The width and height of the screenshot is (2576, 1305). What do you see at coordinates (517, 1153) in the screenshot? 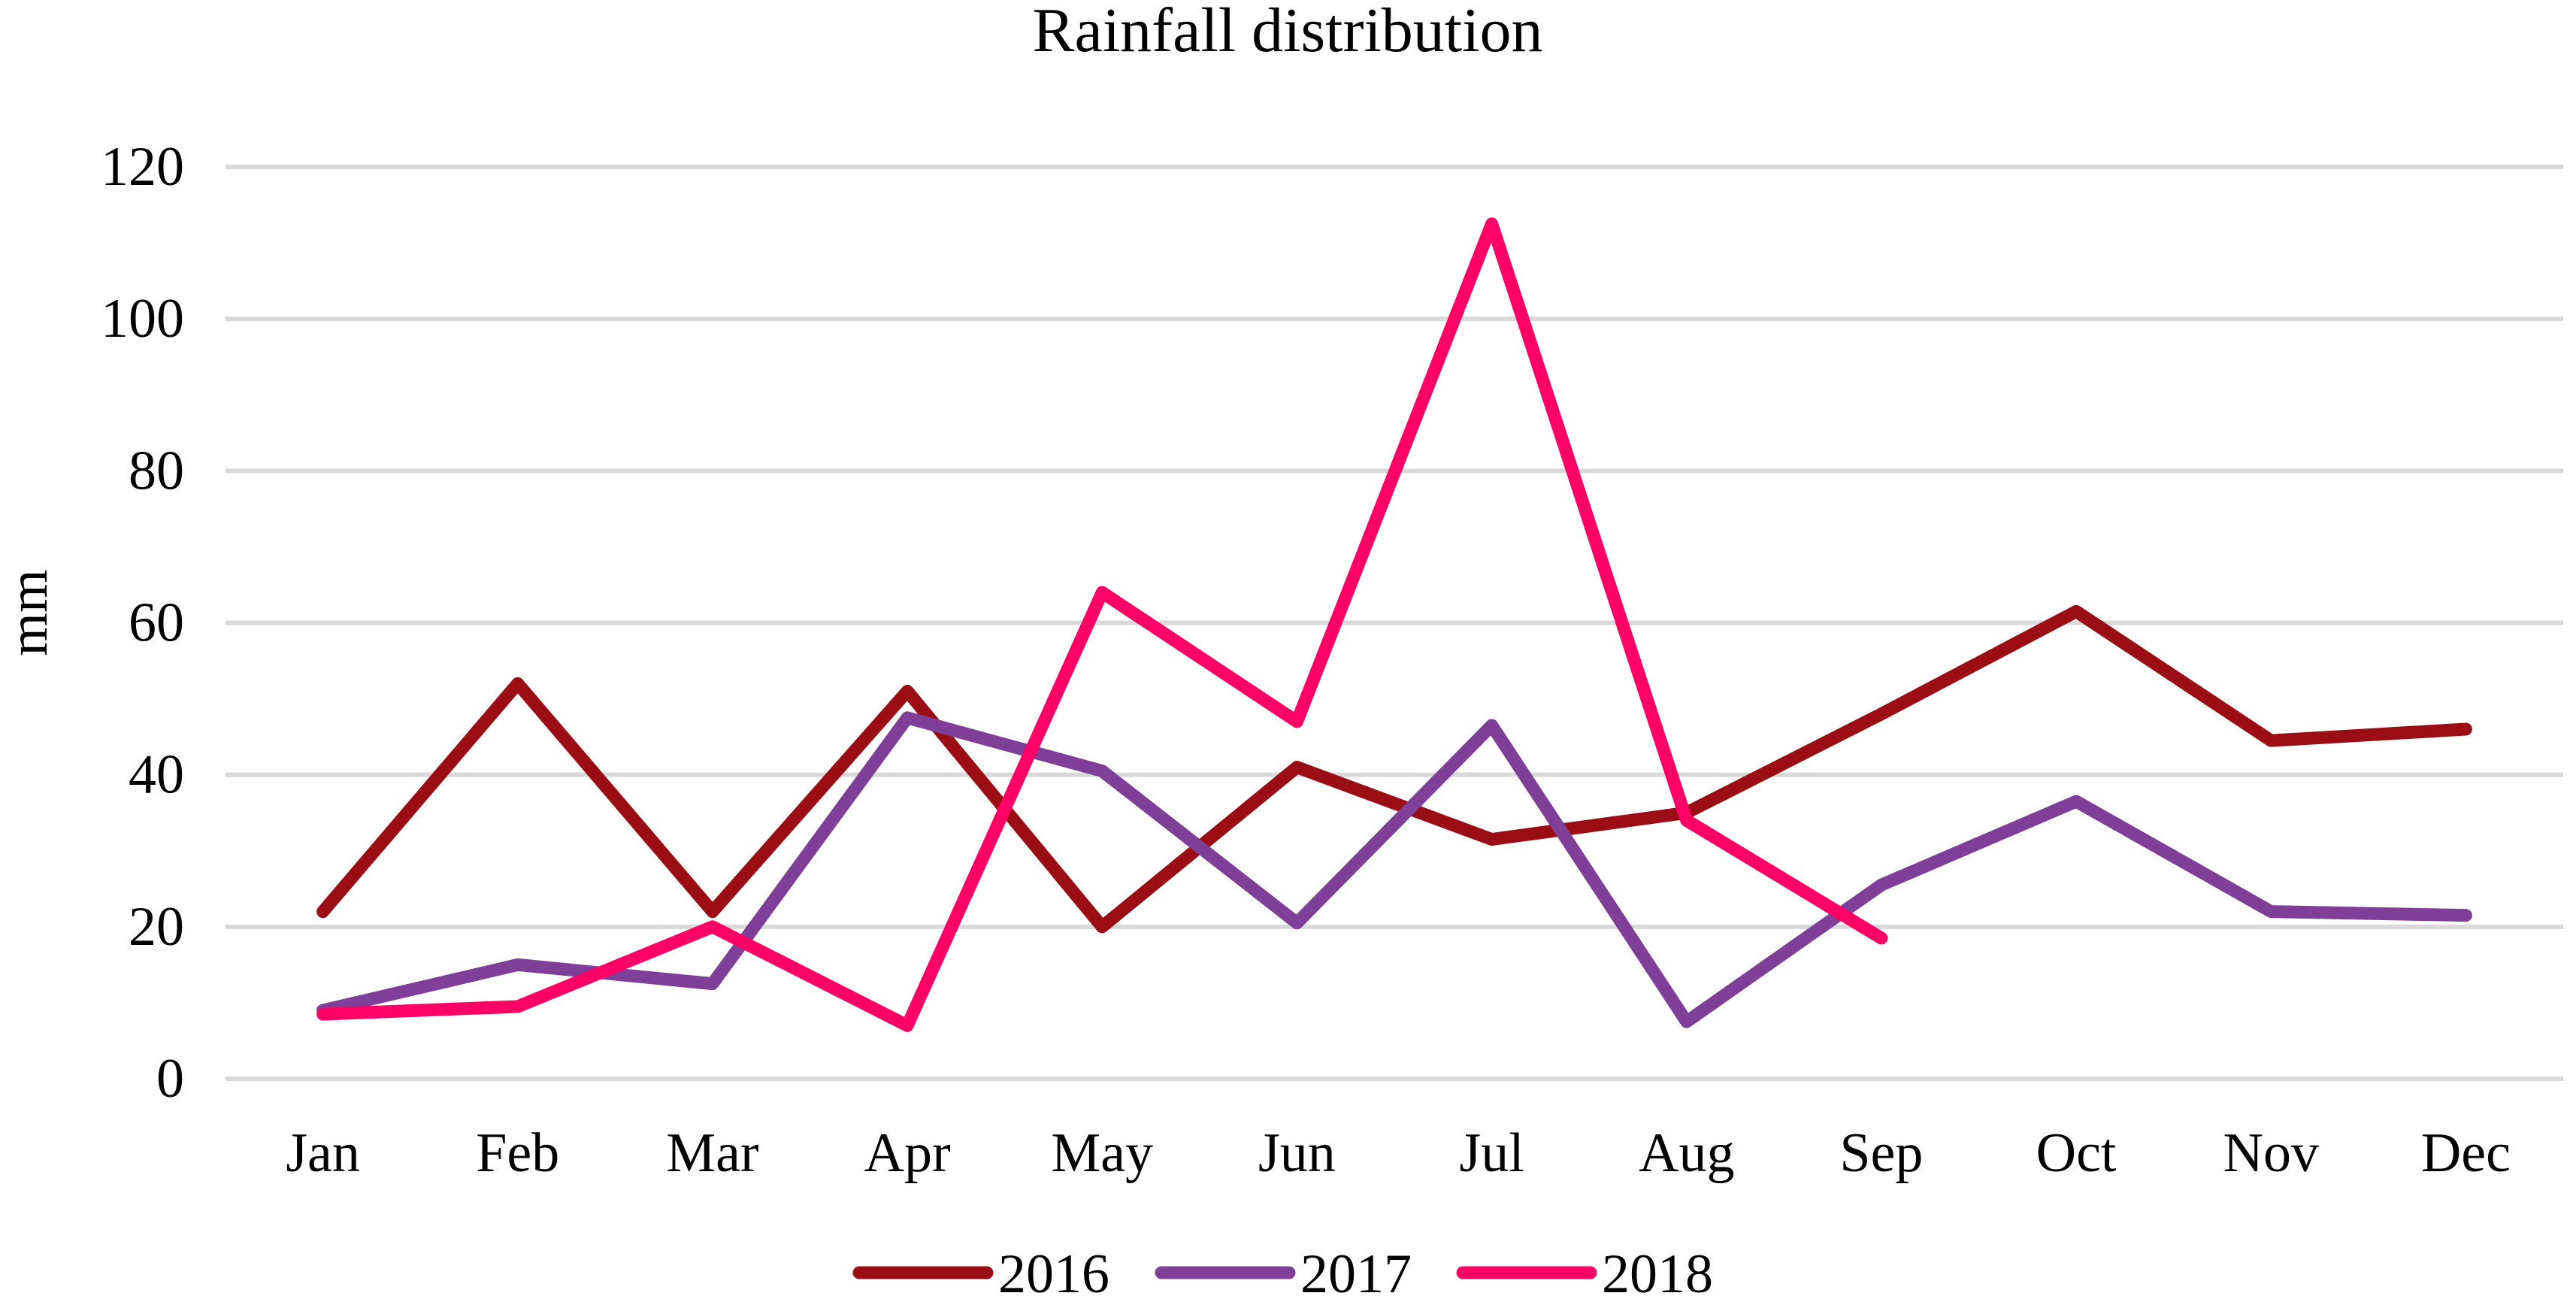
I see `x-tick-label: Feb` at bounding box center [517, 1153].